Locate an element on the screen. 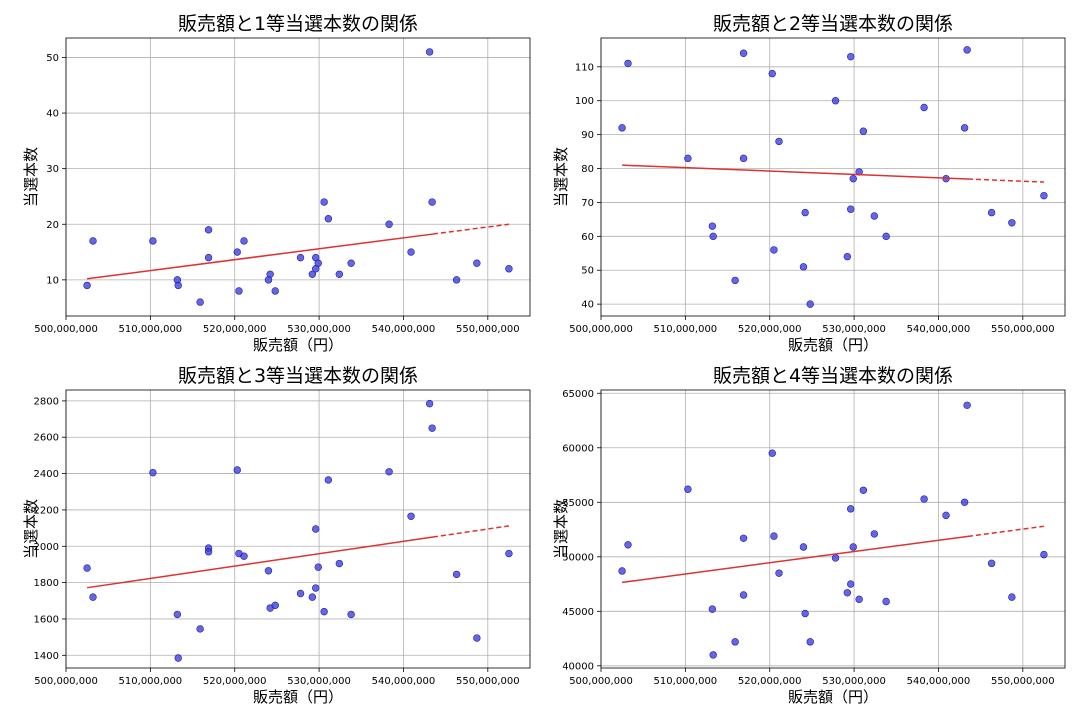 The width and height of the screenshot is (1080, 720). y-tick-label: 40000 is located at coordinates (578, 666).